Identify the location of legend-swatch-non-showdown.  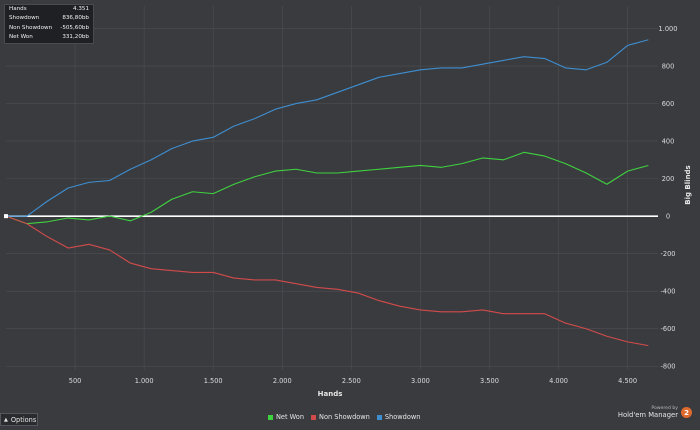
(314, 417).